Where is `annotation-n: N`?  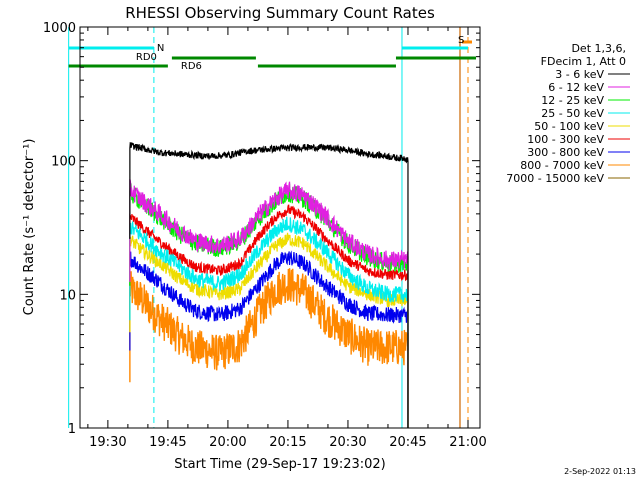 annotation-n: N is located at coordinates (160, 48).